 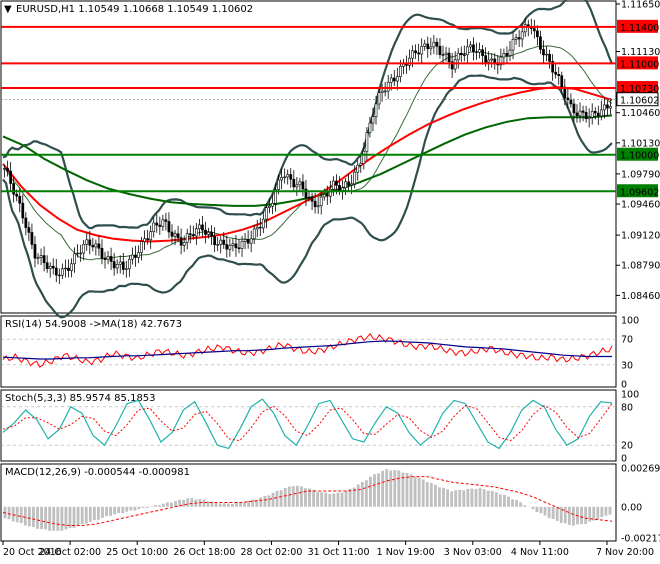 I want to click on stoch-k-line, so click(x=307, y=424).